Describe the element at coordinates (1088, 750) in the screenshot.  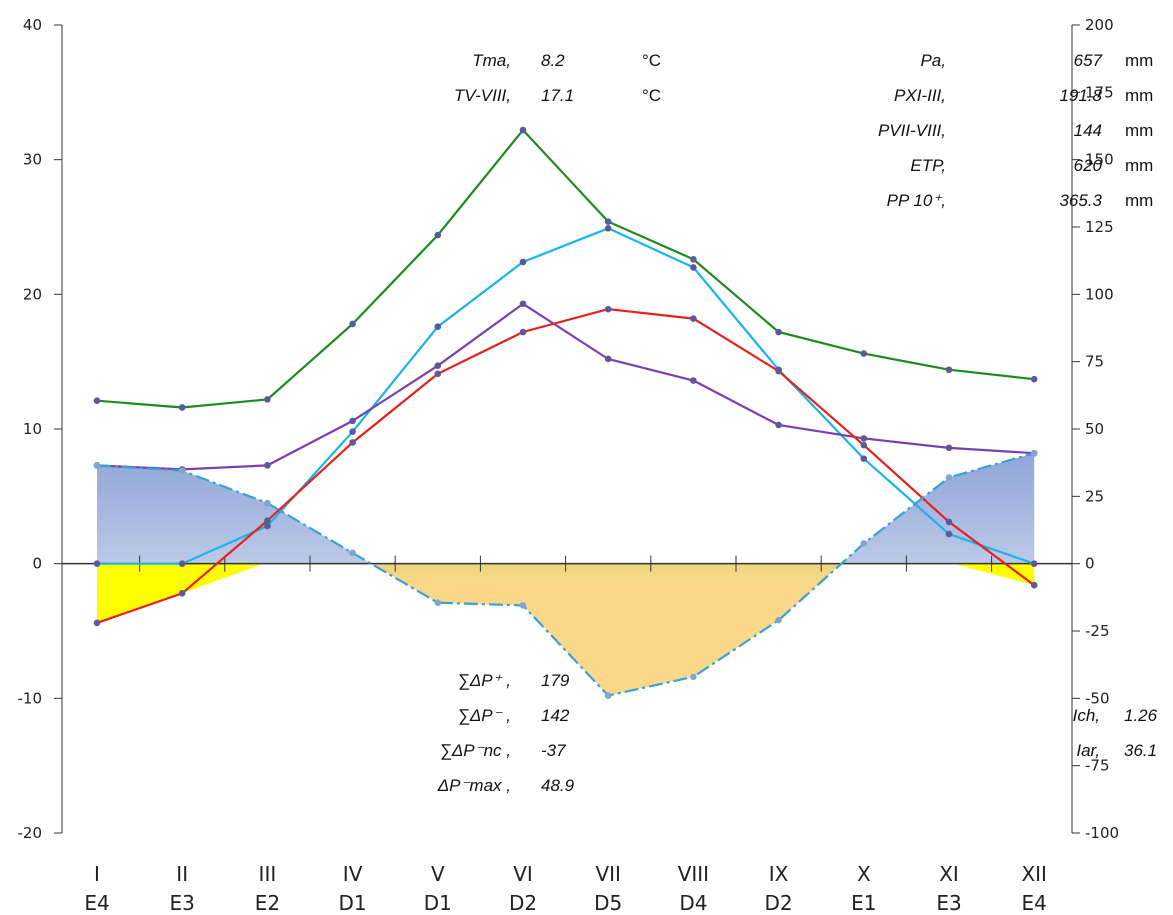
I see `stat-label: Iar,` at that location.